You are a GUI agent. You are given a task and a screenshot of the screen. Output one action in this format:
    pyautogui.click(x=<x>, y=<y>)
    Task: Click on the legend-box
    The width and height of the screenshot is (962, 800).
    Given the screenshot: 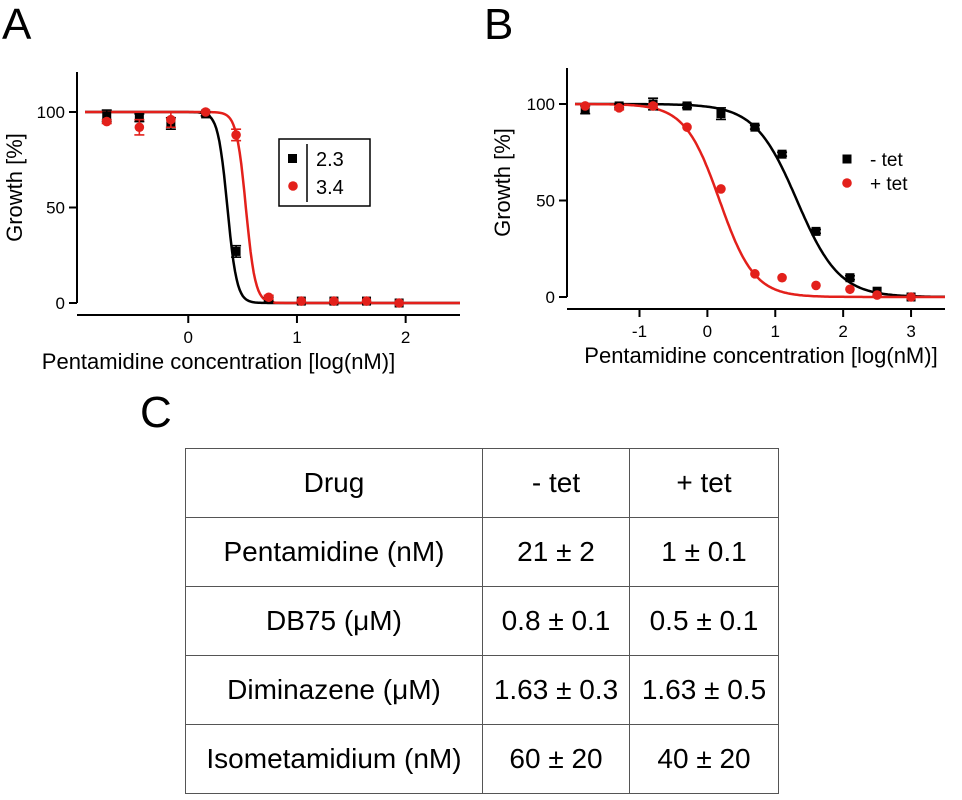 What is the action you would take?
    pyautogui.click(x=324, y=172)
    